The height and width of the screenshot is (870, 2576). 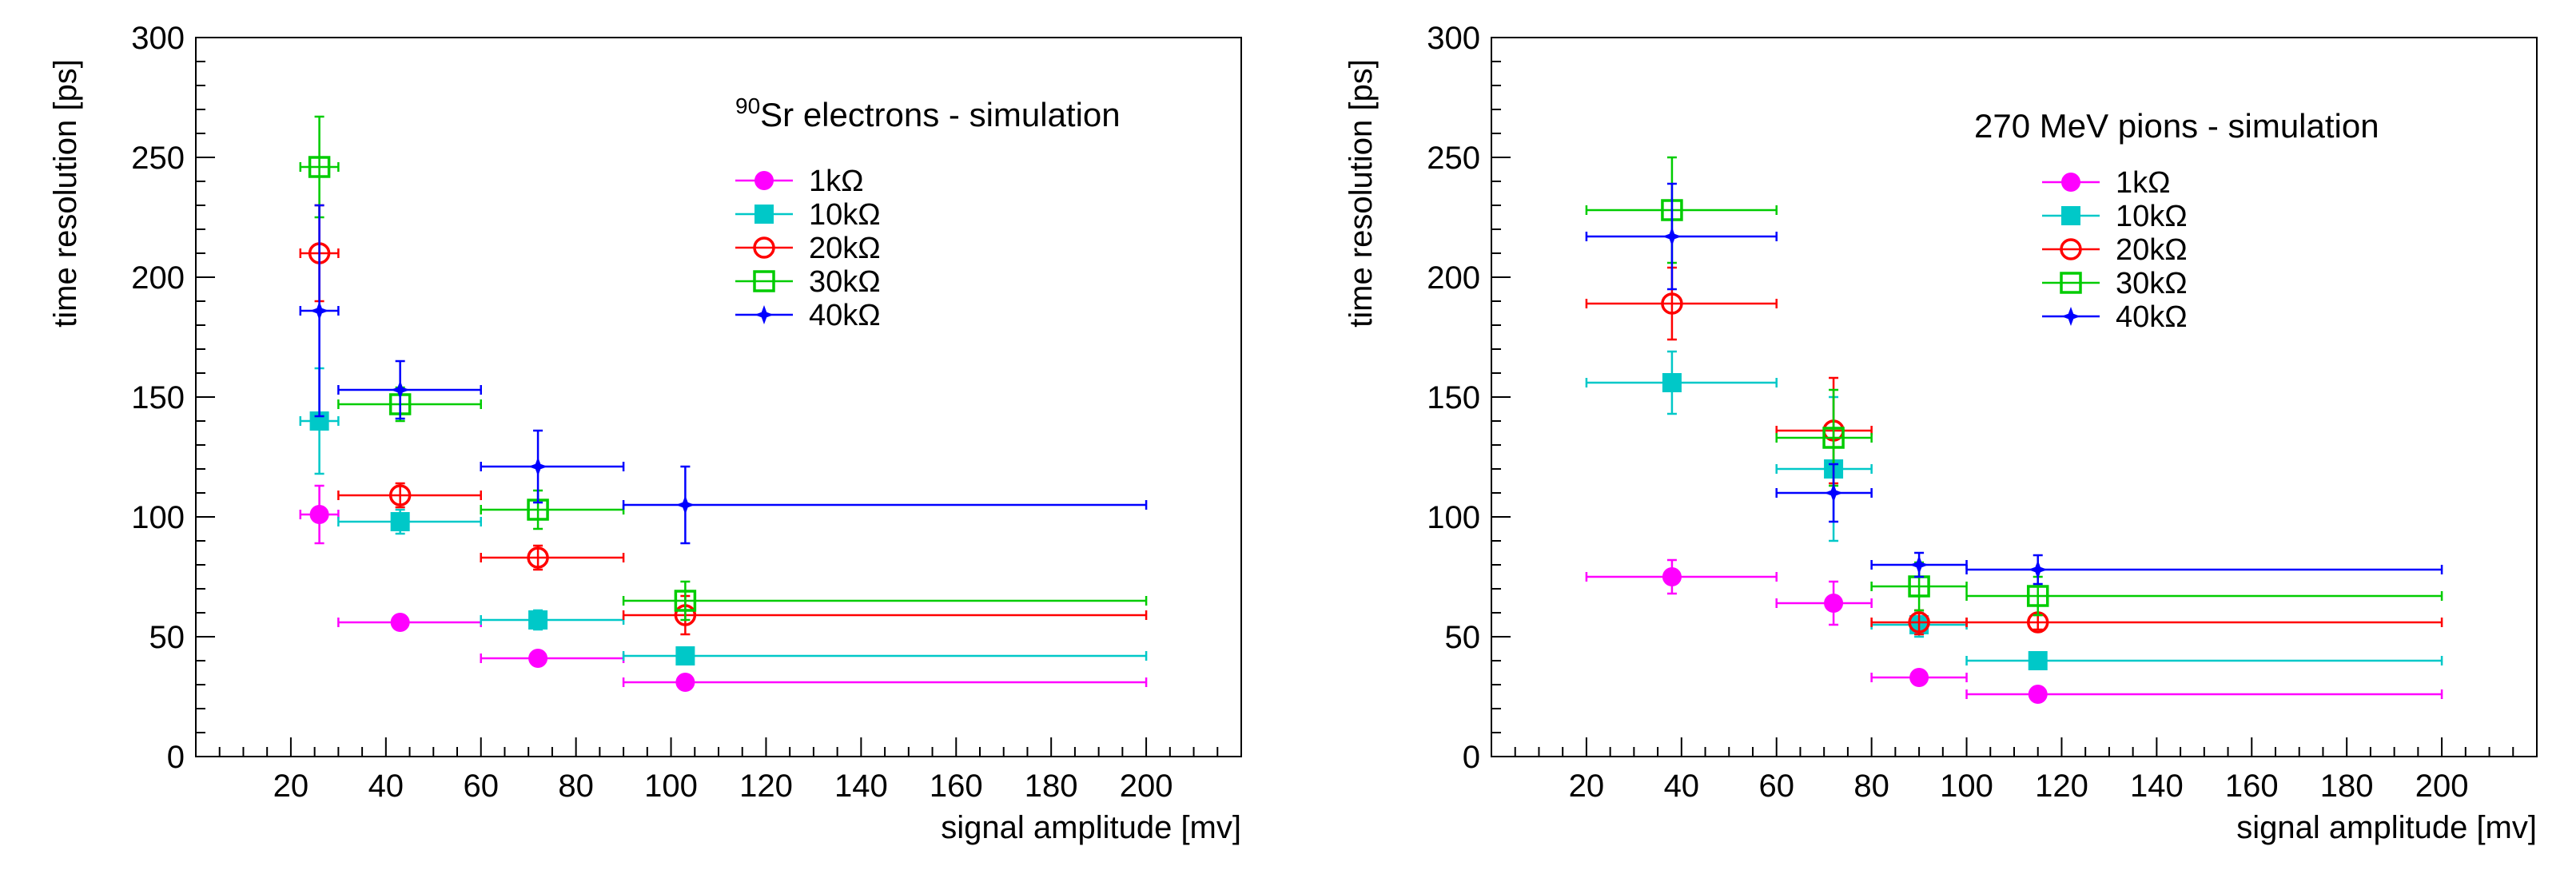 What do you see at coordinates (291, 786) in the screenshot?
I see `chart-1-x-tick-label: 20` at bounding box center [291, 786].